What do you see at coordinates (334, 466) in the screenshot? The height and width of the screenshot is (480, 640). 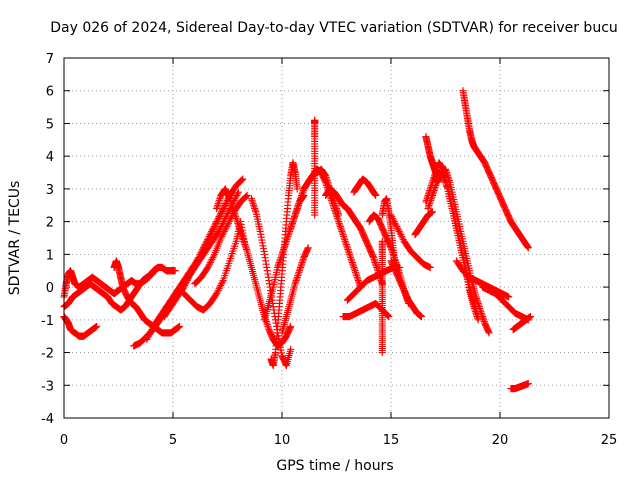 I see `x-axis-label: GPS time / hours` at bounding box center [334, 466].